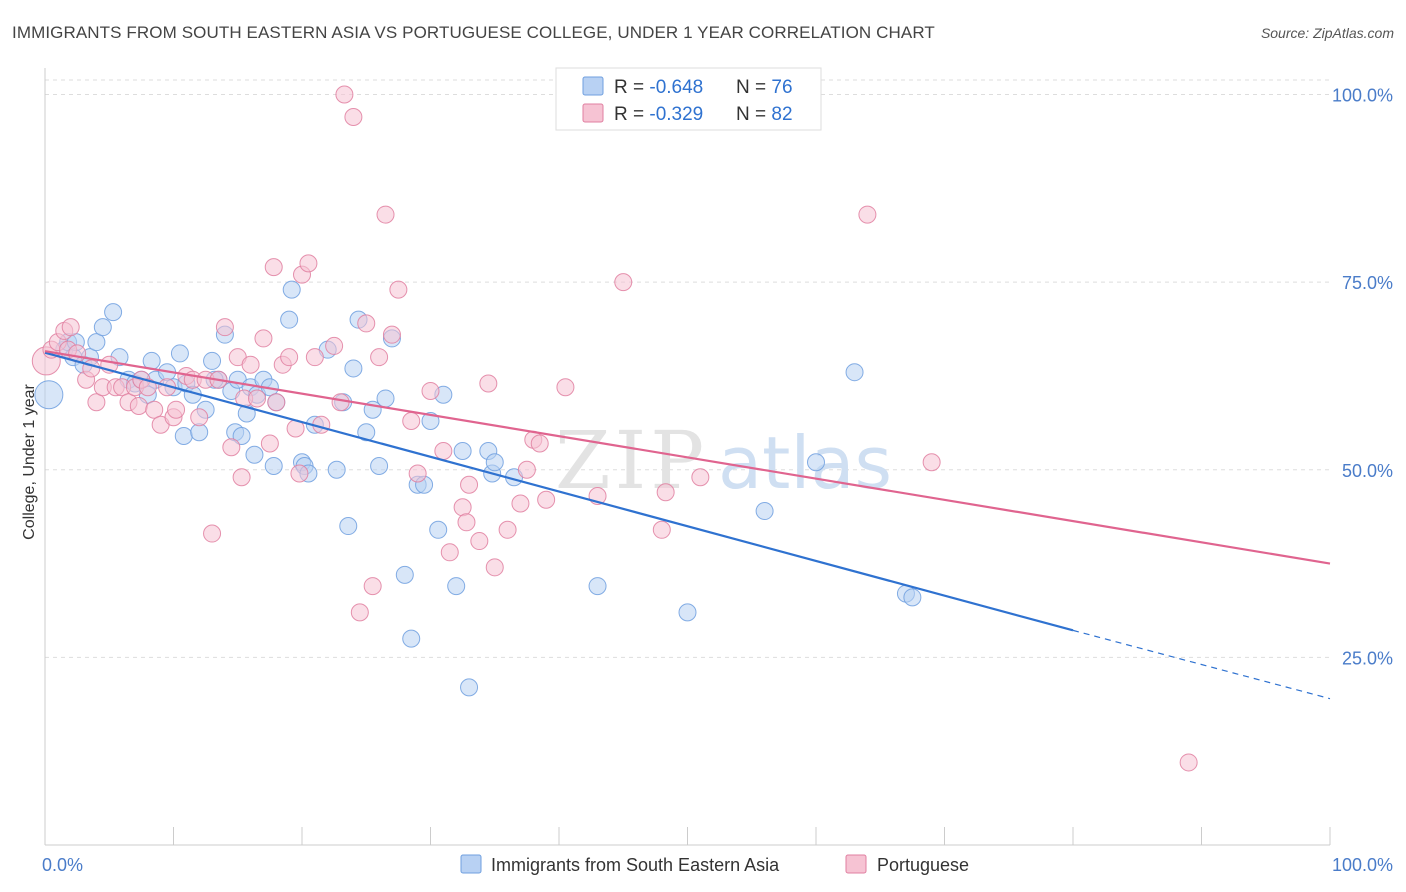 This screenshot has height=892, width=1406. What do you see at coordinates (753, 114) in the screenshot?
I see `stats-pink-n-label: N =` at bounding box center [753, 114].